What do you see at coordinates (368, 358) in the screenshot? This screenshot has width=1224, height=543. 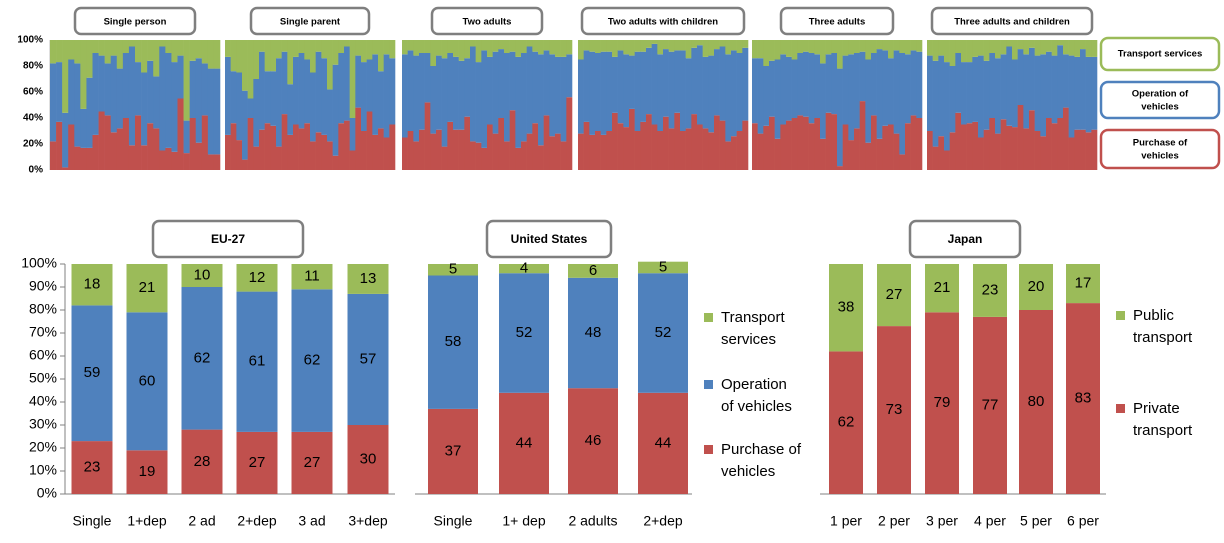 I see `data-label: 57` at bounding box center [368, 358].